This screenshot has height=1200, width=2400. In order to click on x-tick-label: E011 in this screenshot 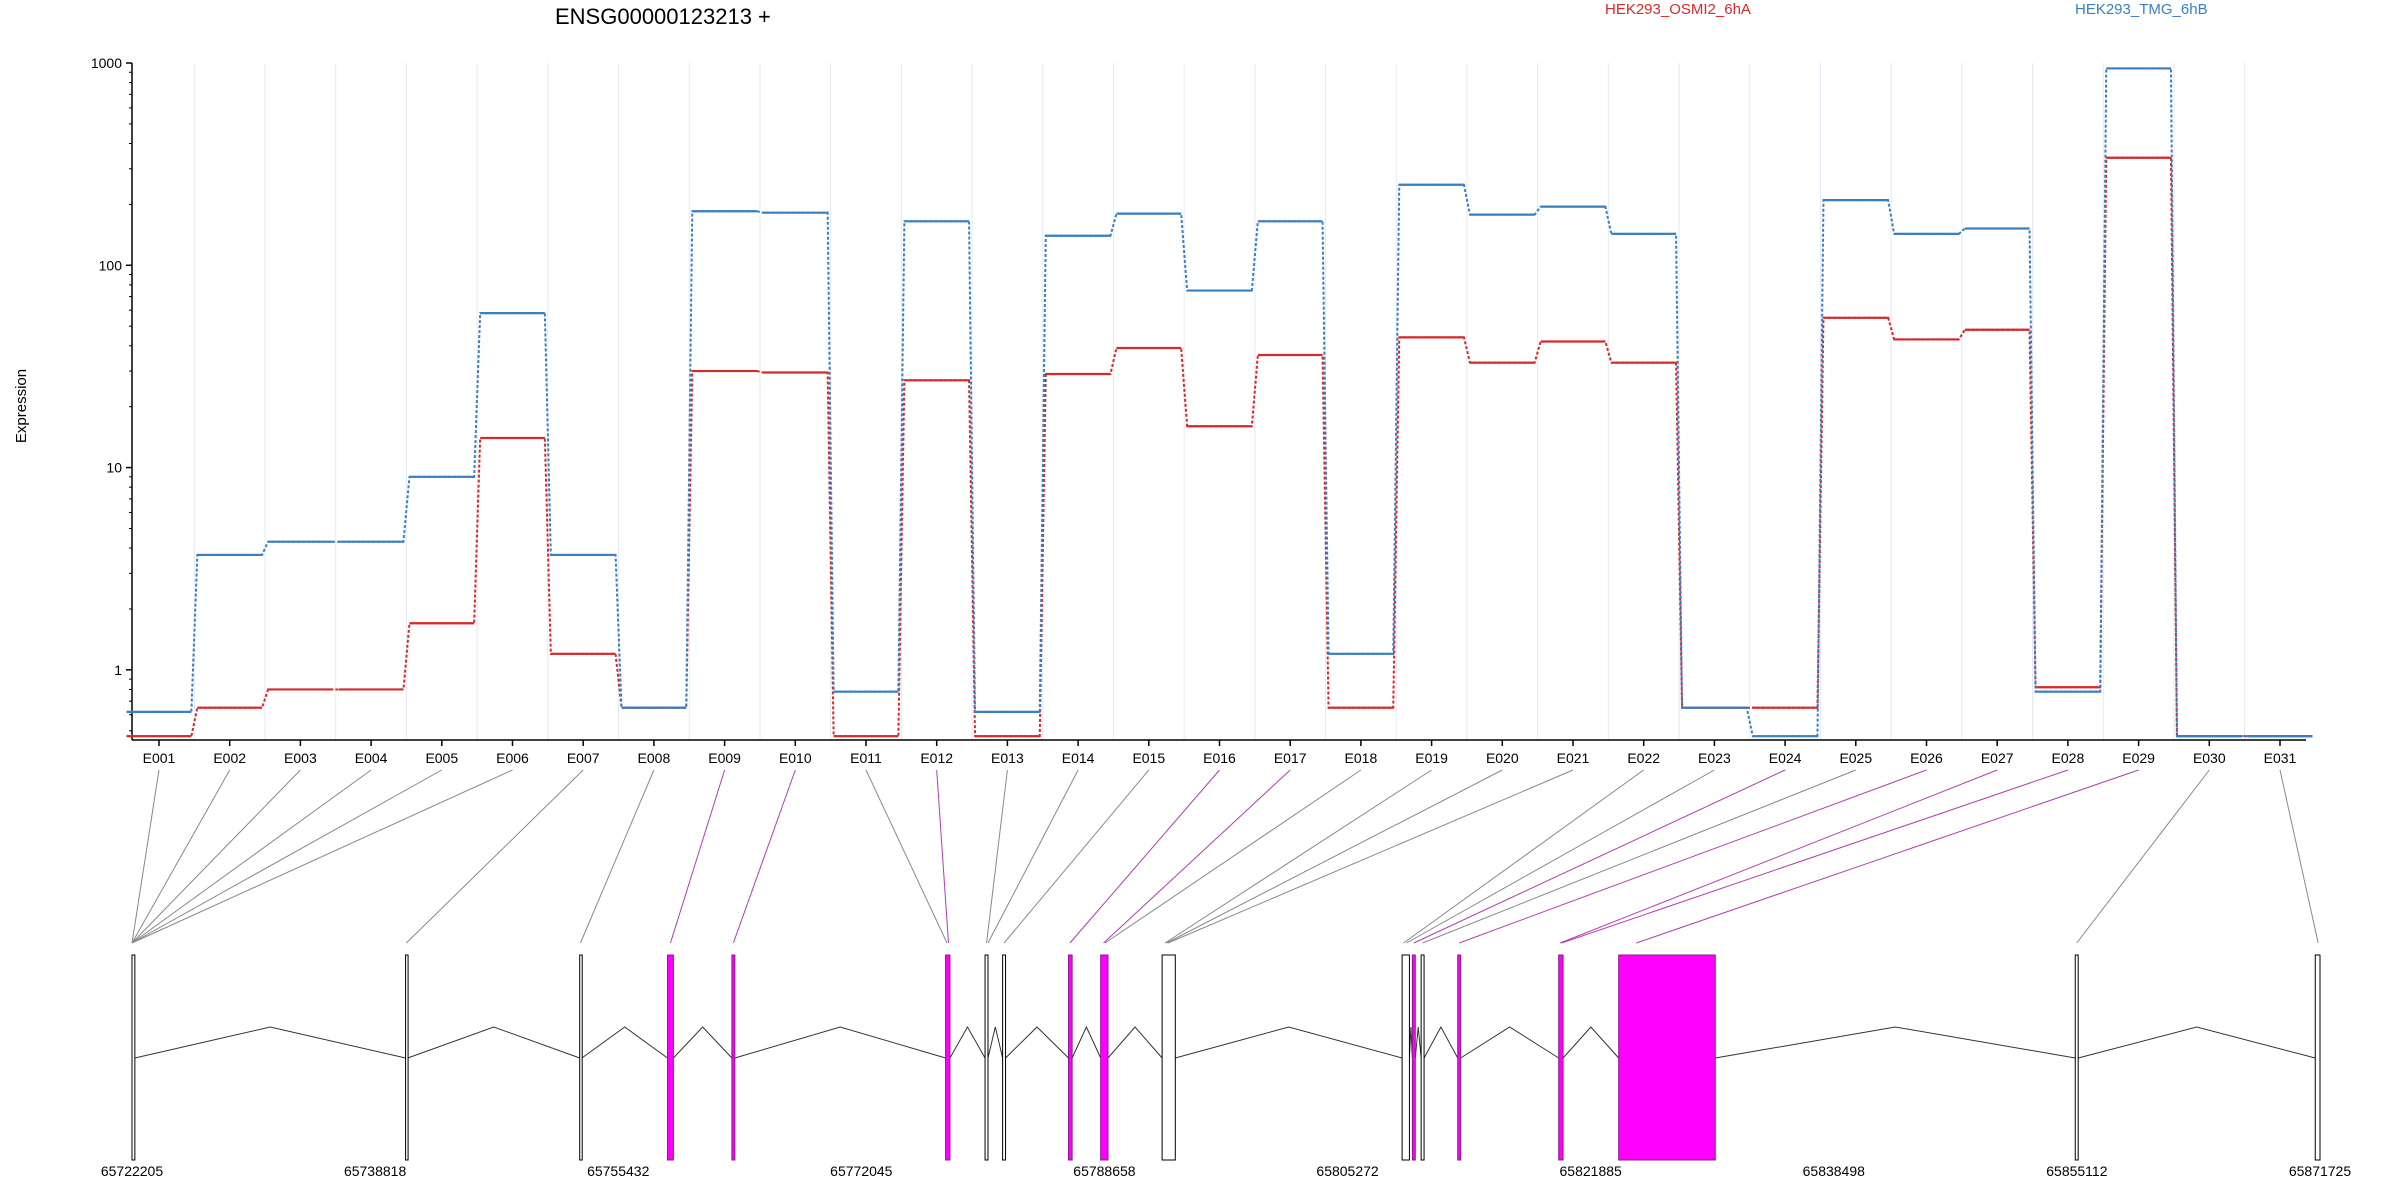, I will do `click(866, 758)`.